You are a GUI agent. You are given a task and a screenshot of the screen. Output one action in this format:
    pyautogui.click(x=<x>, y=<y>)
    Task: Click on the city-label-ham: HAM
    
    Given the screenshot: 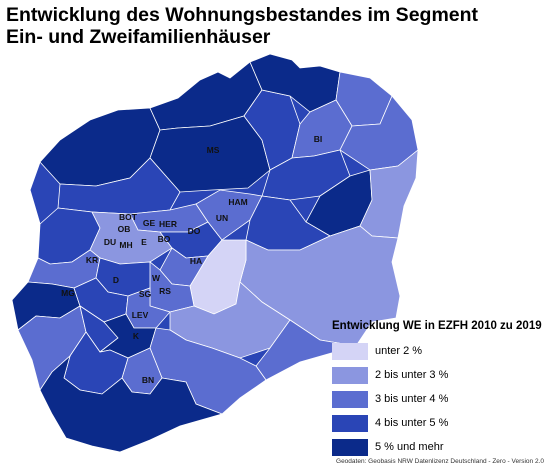 What is the action you would take?
    pyautogui.click(x=237, y=202)
    